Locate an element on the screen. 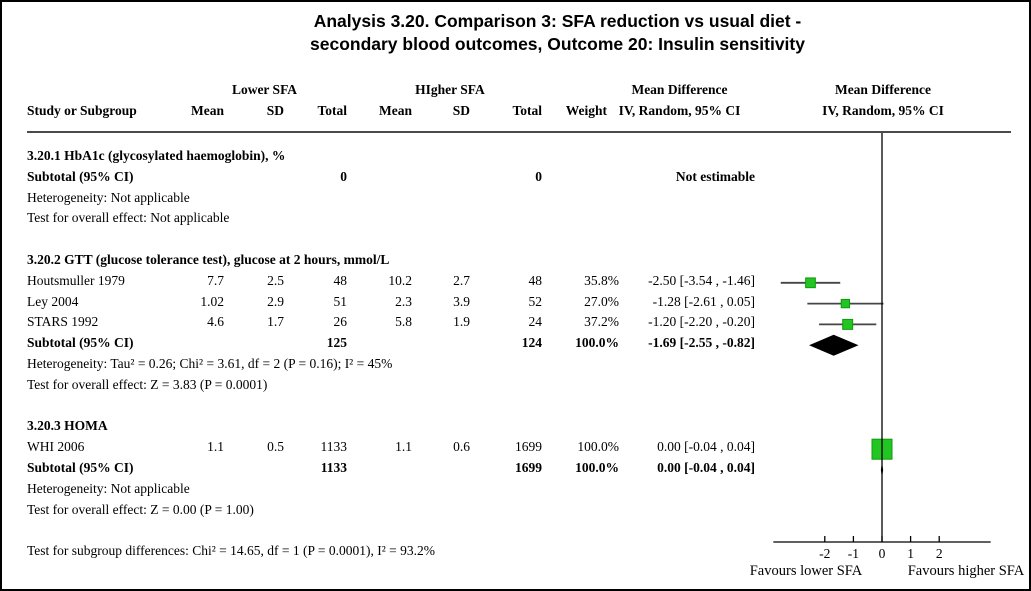 This screenshot has height=591, width=1031. cell-ci: -1.20 [-2.20 , -0.20] is located at coordinates (701, 322).